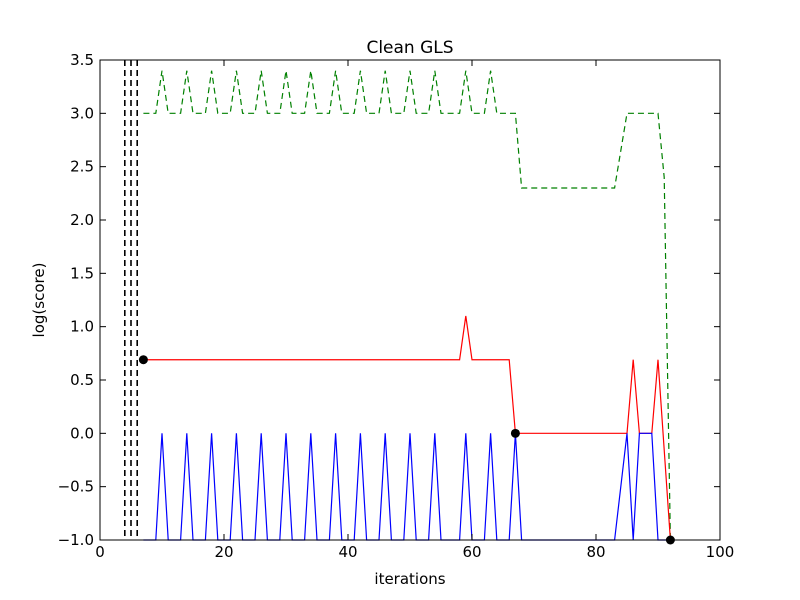 The image size is (800, 600). What do you see at coordinates (82, 220) in the screenshot?
I see `y-tick-label: 2.0` at bounding box center [82, 220].